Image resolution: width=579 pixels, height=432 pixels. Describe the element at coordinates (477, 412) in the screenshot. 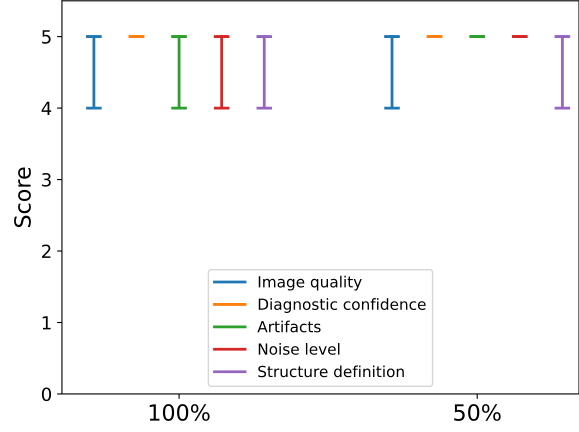

I see `x-tick-label: 50%` at that location.